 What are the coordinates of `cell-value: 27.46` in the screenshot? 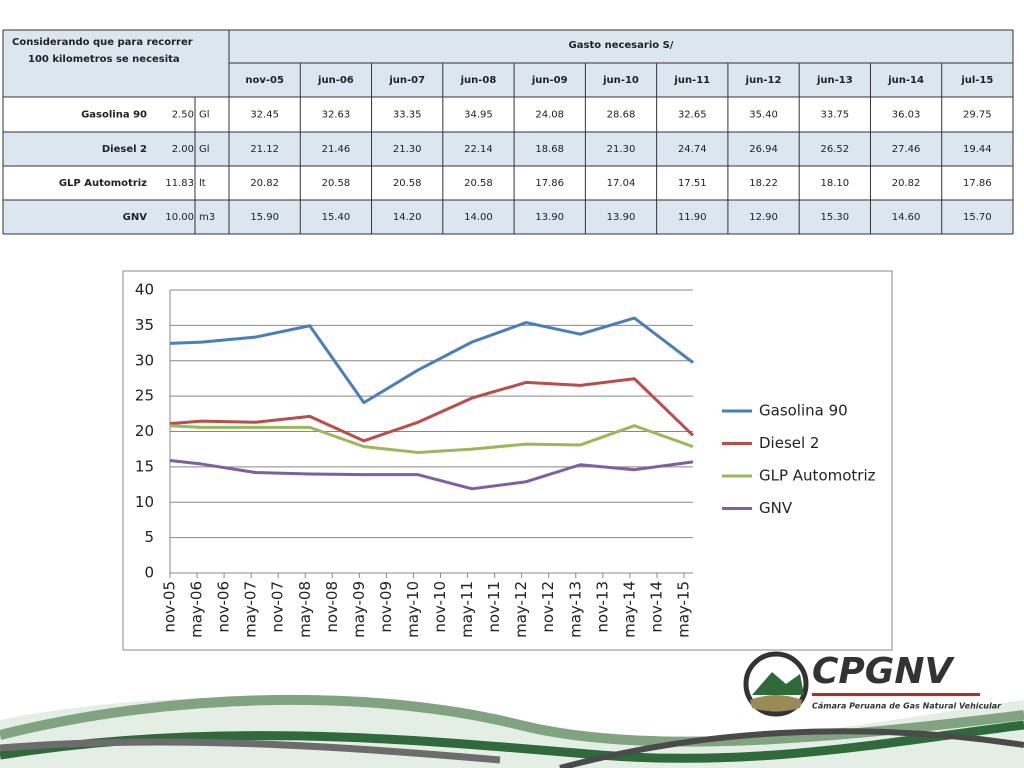 It's located at (906, 149).